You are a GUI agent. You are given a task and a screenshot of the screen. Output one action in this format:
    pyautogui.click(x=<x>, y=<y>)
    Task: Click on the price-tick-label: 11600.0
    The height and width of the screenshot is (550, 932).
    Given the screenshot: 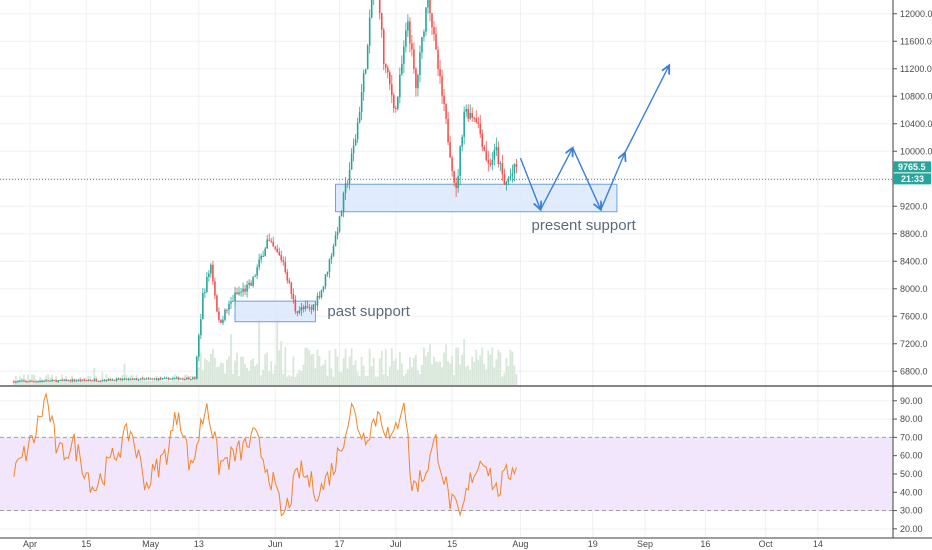 What is the action you would take?
    pyautogui.click(x=916, y=41)
    